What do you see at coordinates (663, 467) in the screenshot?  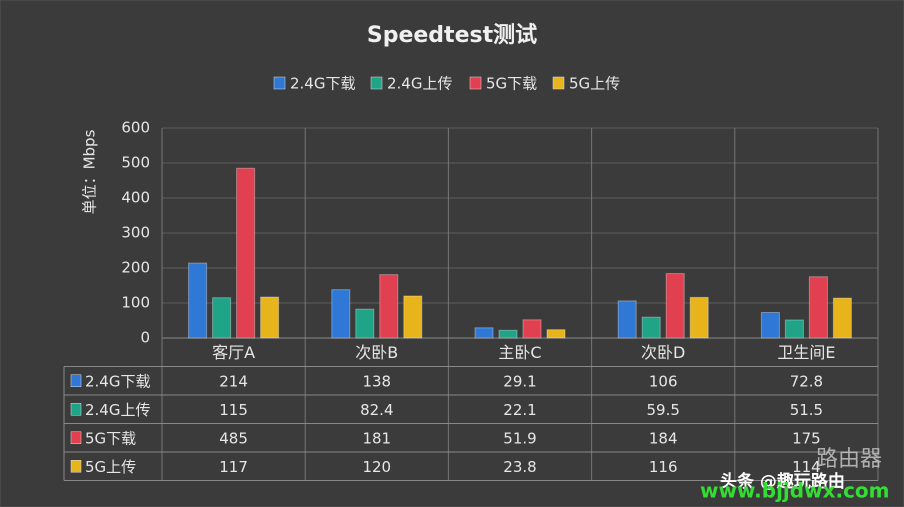 I see `table-value: 116` at bounding box center [663, 467].